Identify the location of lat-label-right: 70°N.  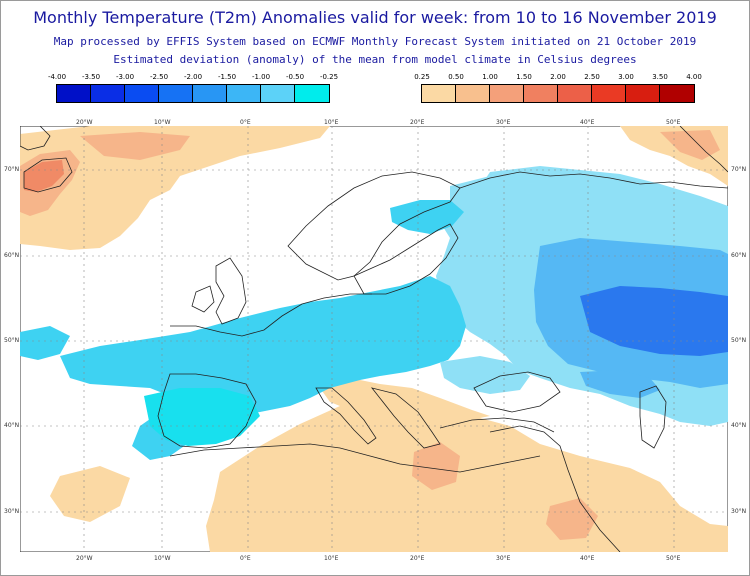
(738, 169).